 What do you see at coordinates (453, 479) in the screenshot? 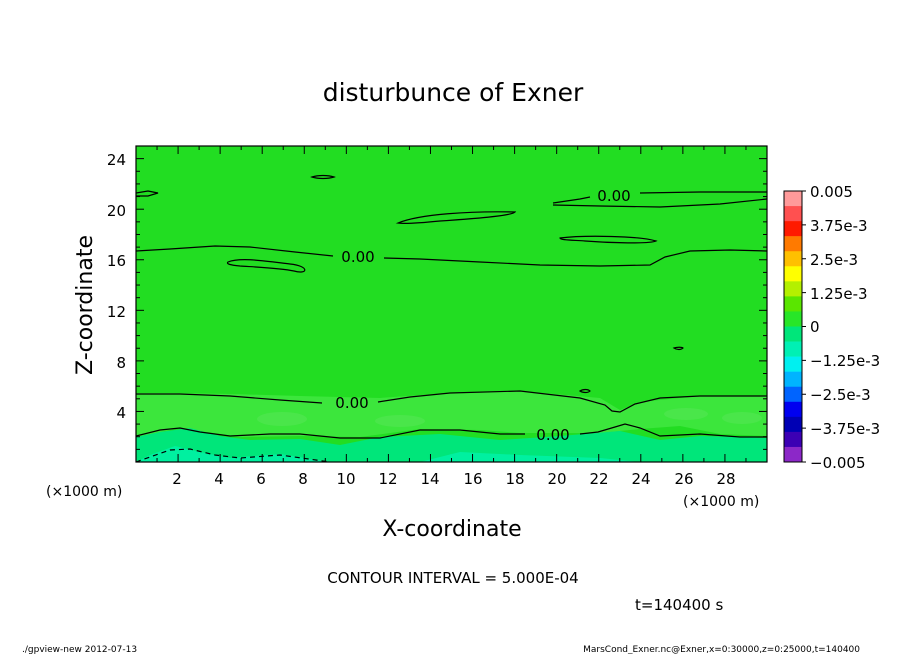
I see `x-tick-labels: 2 4 6 8 10 12 14 16 18 20 22 24 26 28` at bounding box center [453, 479].